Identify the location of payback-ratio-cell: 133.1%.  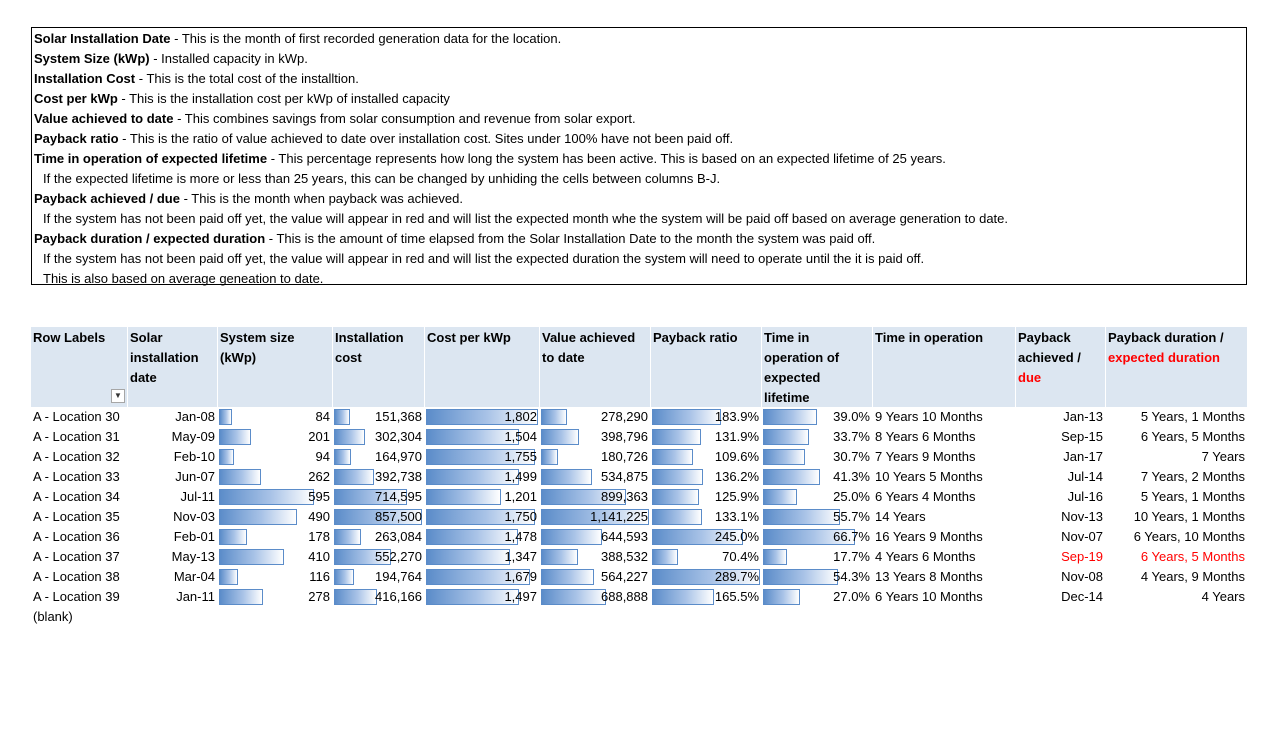
(706, 517).